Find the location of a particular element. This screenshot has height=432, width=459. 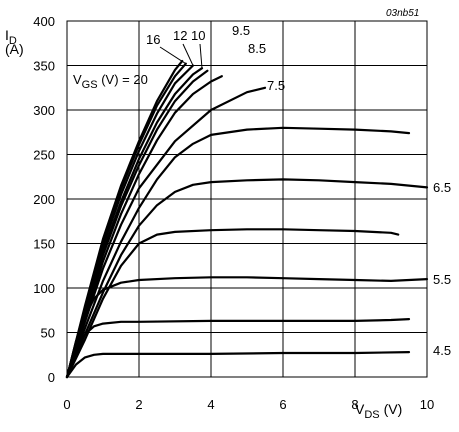

legend-title: VGS (V) = 20 is located at coordinates (110, 81).